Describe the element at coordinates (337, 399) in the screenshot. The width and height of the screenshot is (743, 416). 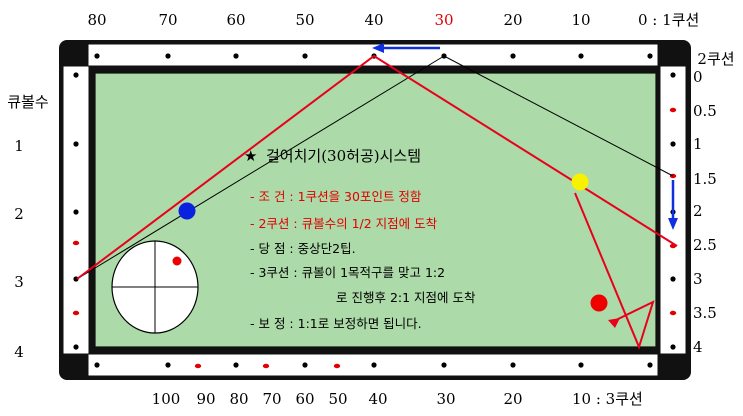
I see `bottom-axis-label: 50` at that location.